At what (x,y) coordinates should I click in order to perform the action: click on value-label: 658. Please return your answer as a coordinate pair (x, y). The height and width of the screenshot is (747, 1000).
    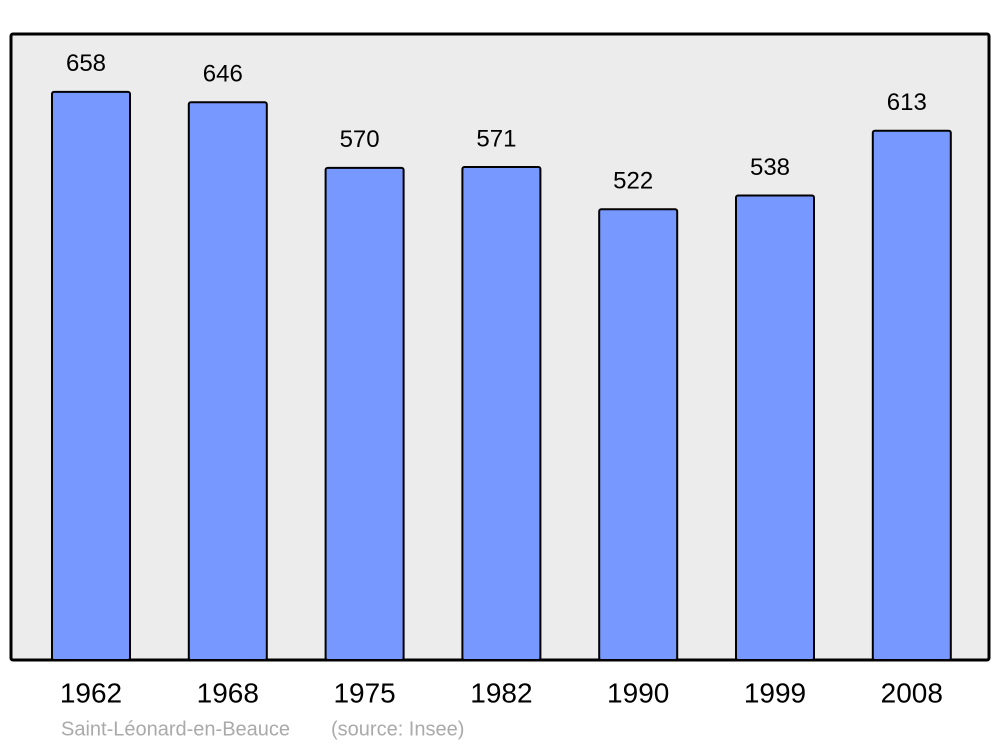
    Looking at the image, I should click on (86, 63).